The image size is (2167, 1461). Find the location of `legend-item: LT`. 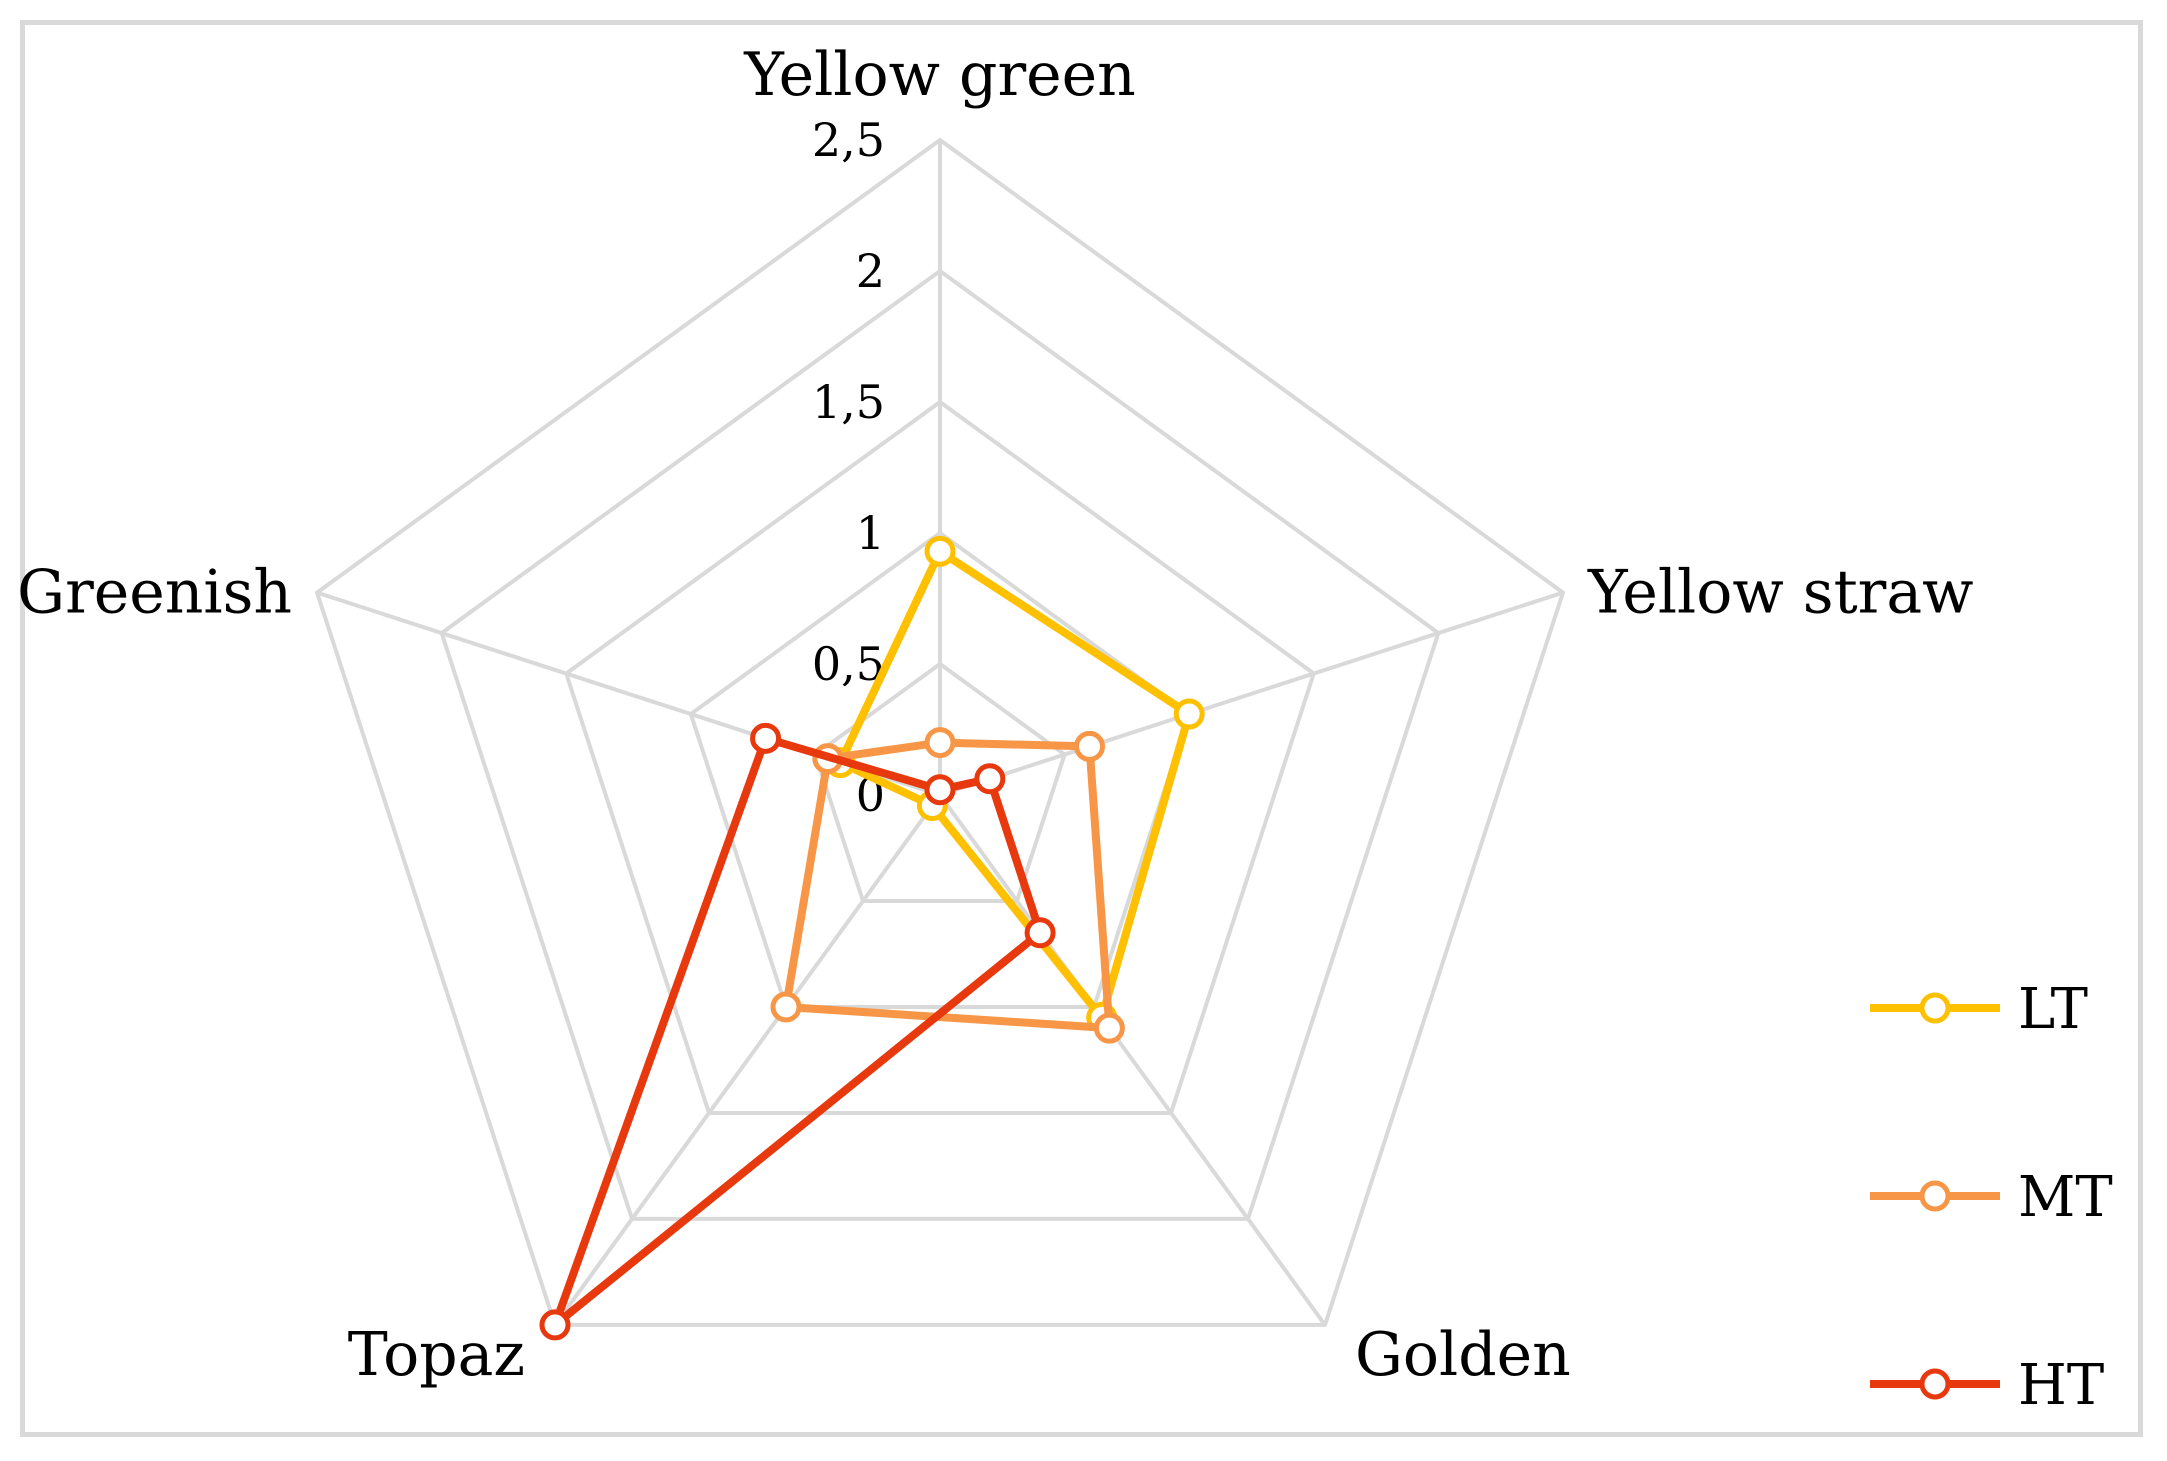

legend-item: LT is located at coordinates (1979, 1009).